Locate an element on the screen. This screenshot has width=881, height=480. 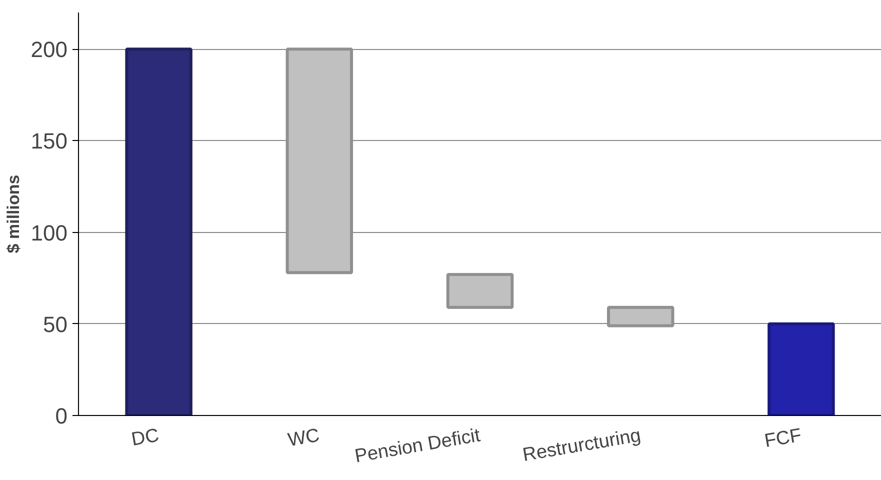
y-tick-label: 200 is located at coordinates (49, 49).